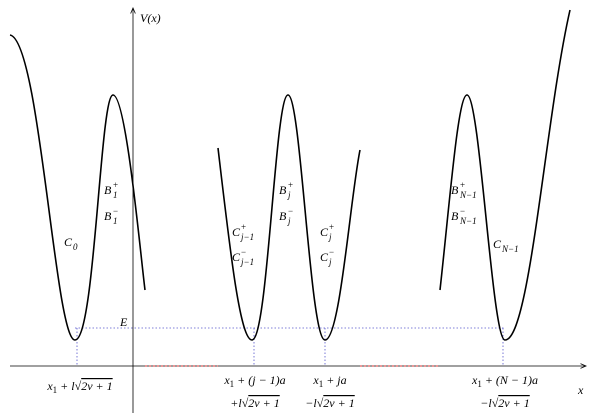  What do you see at coordinates (260, 380) in the screenshot?
I see `label-part: + (j − 1)a` at bounding box center [260, 380].